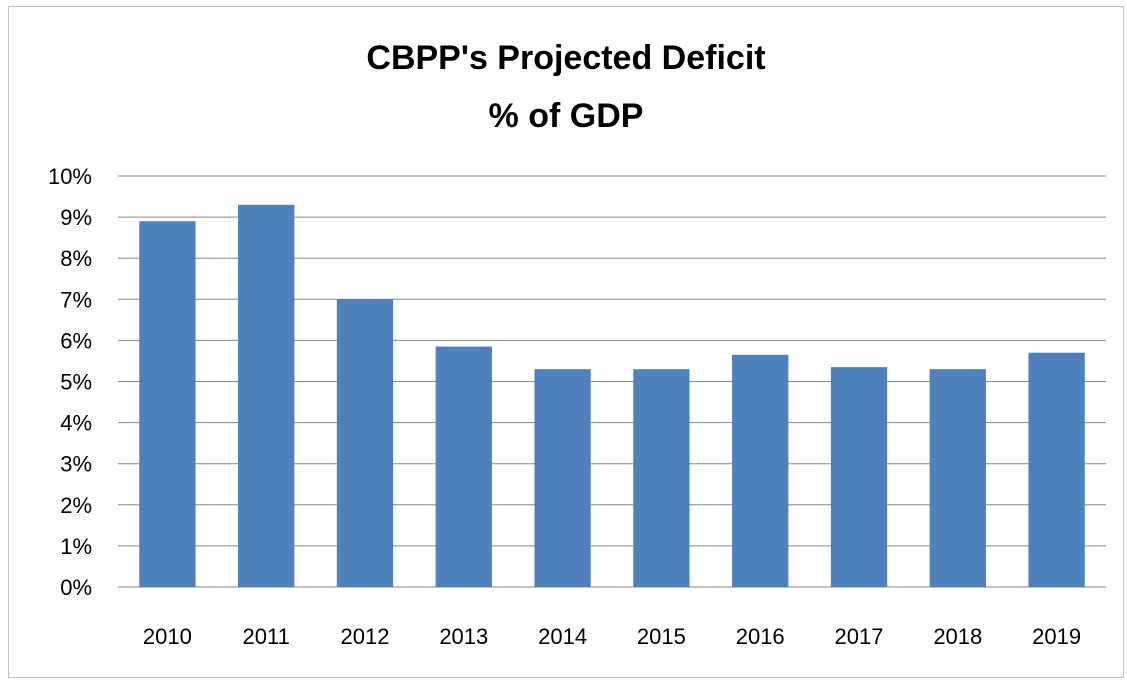  I want to click on y-tick-label: 0%, so click(76, 587).